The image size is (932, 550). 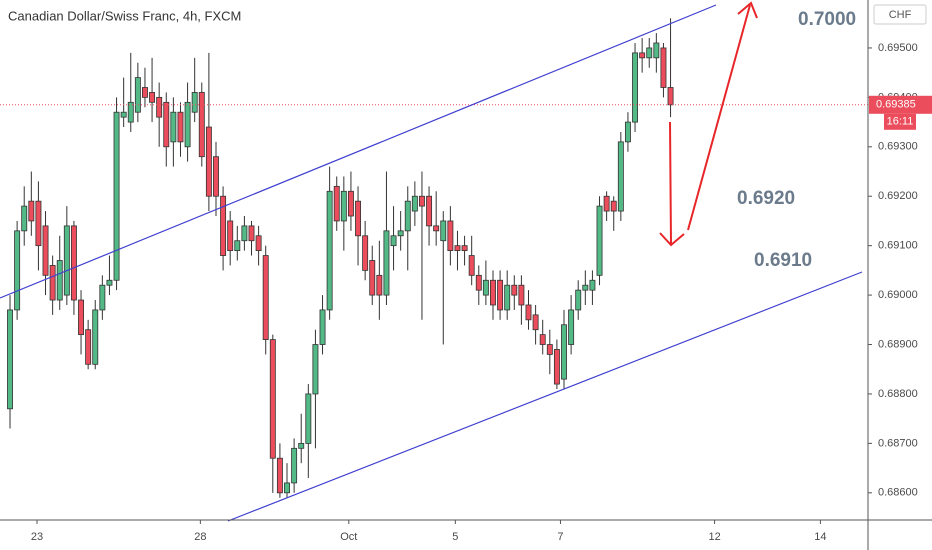 What do you see at coordinates (783, 260) in the screenshot?
I see `annotation: 0.6910` at bounding box center [783, 260].